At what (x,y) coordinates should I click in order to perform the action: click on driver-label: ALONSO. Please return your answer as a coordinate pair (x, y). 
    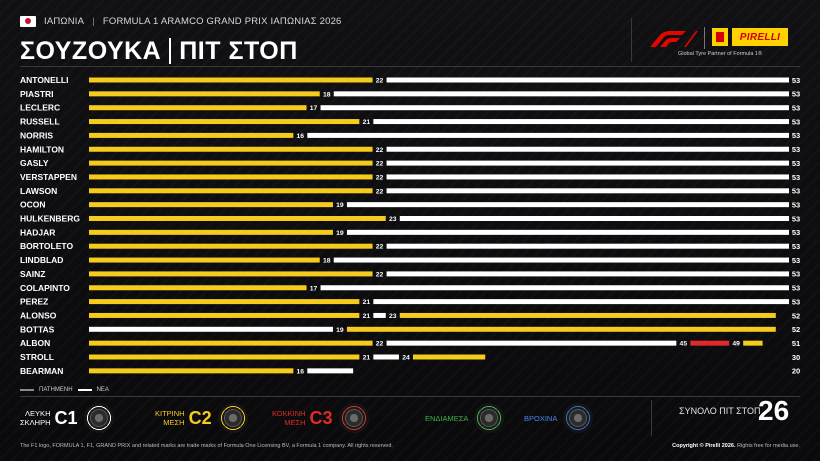
    Looking at the image, I should click on (38, 315).